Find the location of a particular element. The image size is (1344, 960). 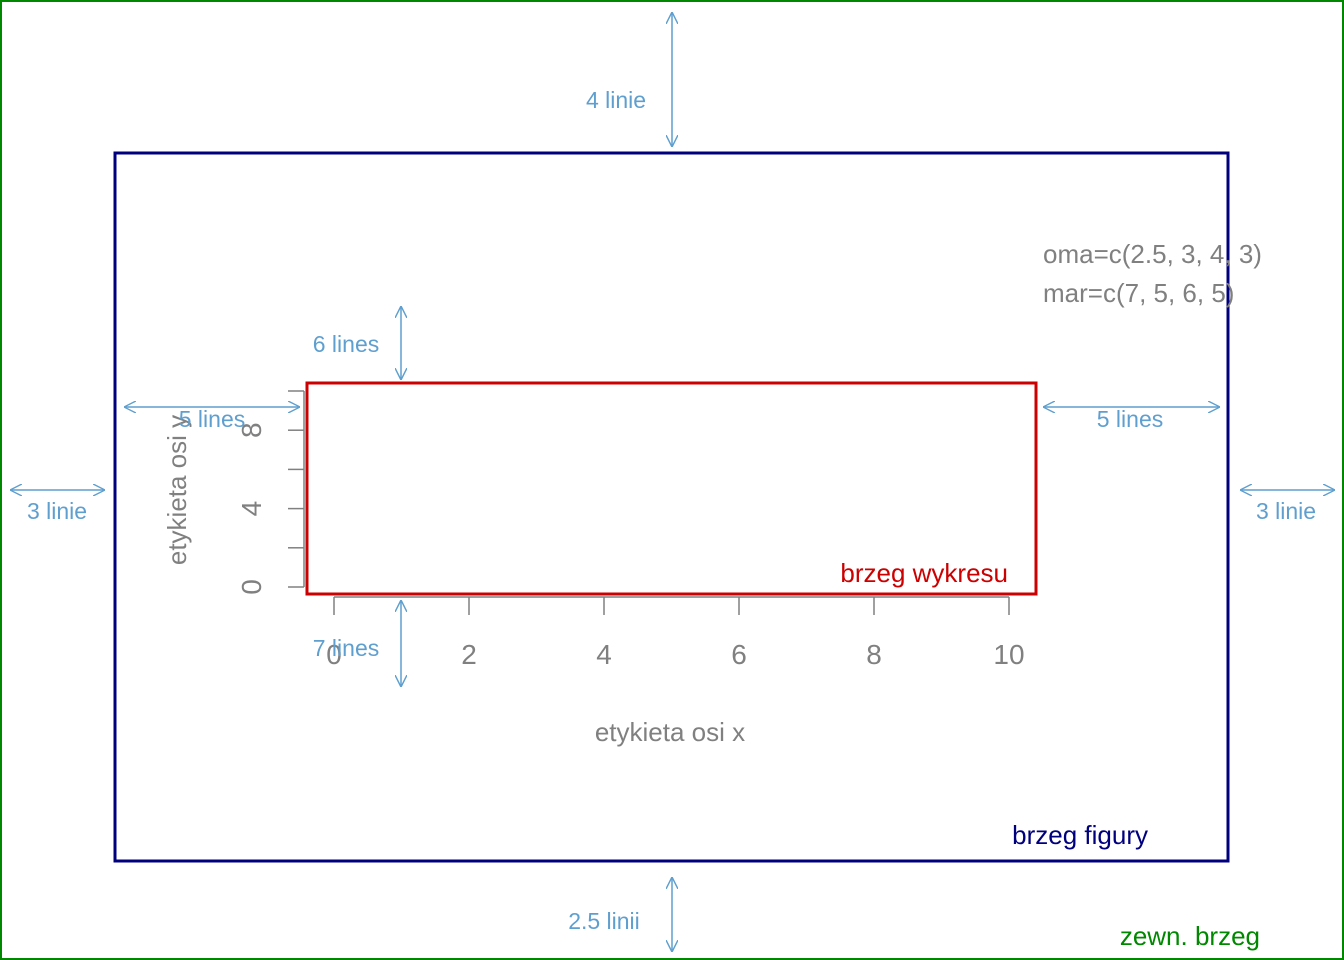

plot-border is located at coordinates (671, 488).